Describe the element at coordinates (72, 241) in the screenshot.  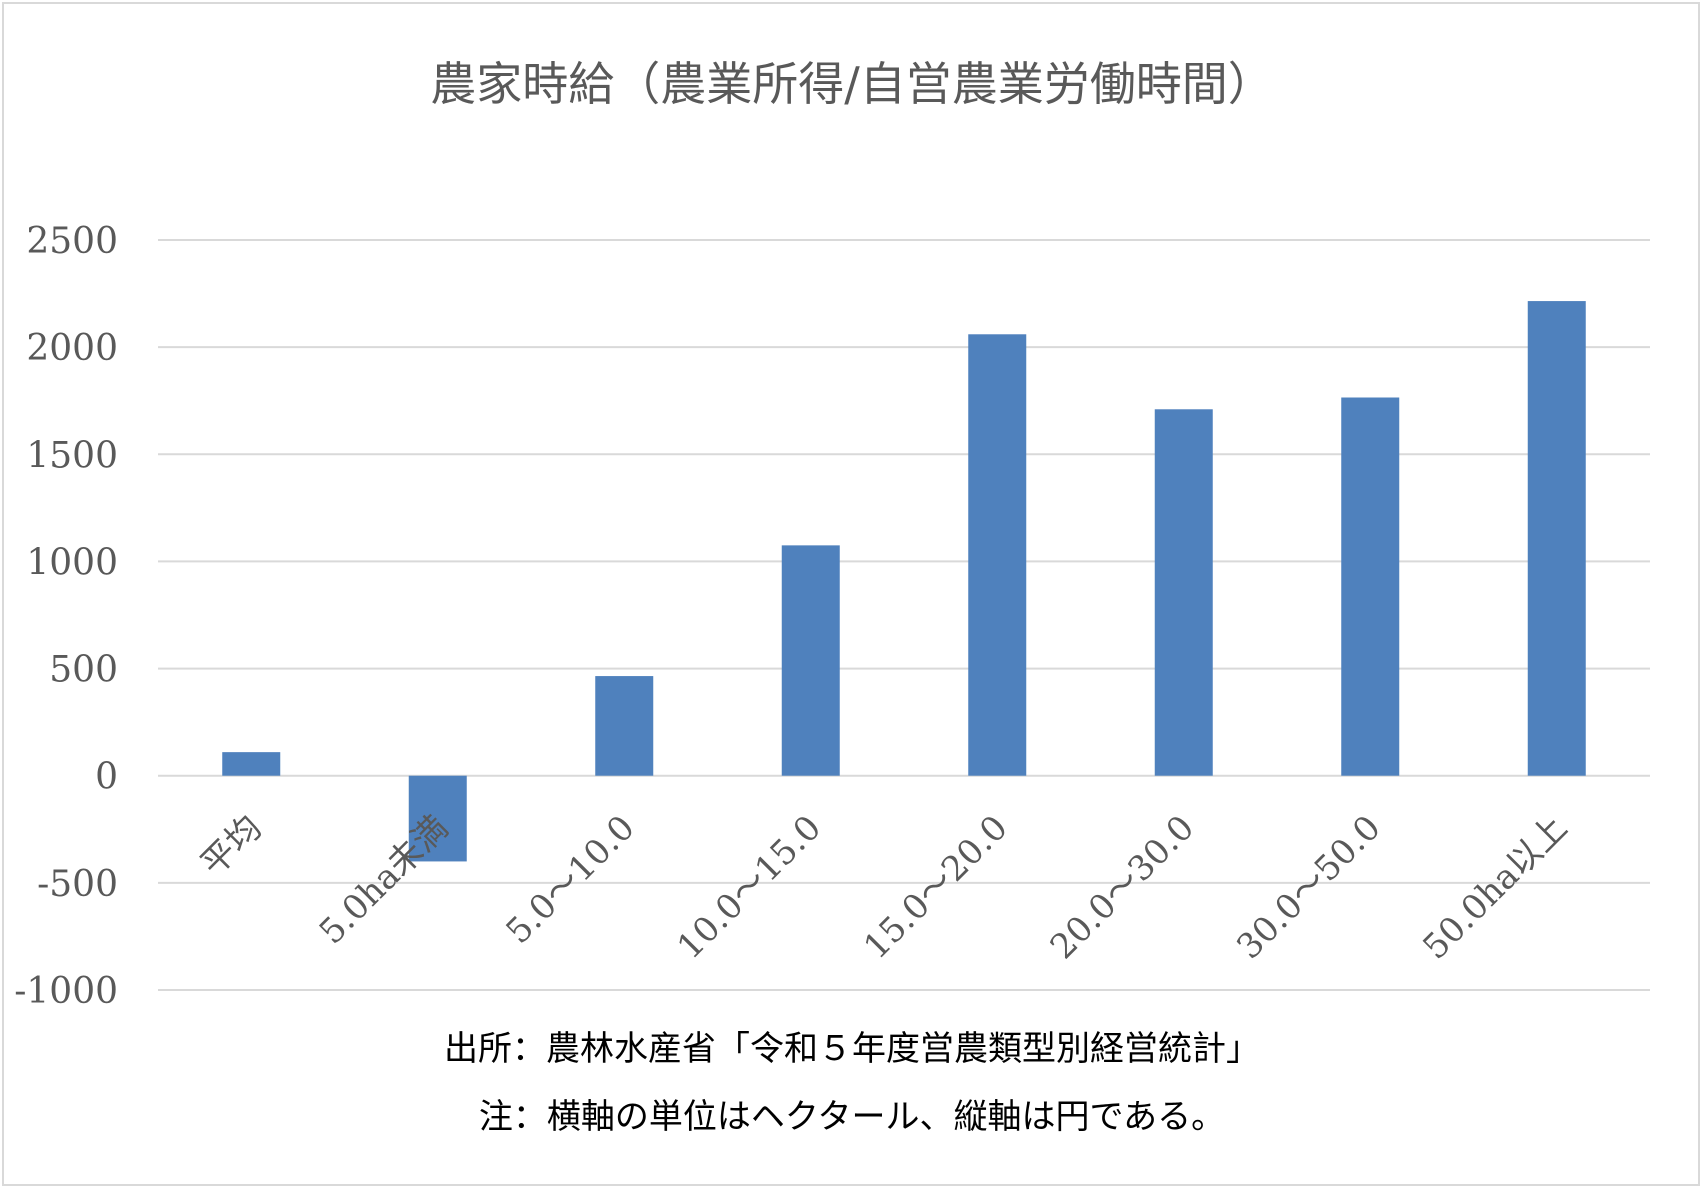
I see `y-tick-label: 2500` at that location.